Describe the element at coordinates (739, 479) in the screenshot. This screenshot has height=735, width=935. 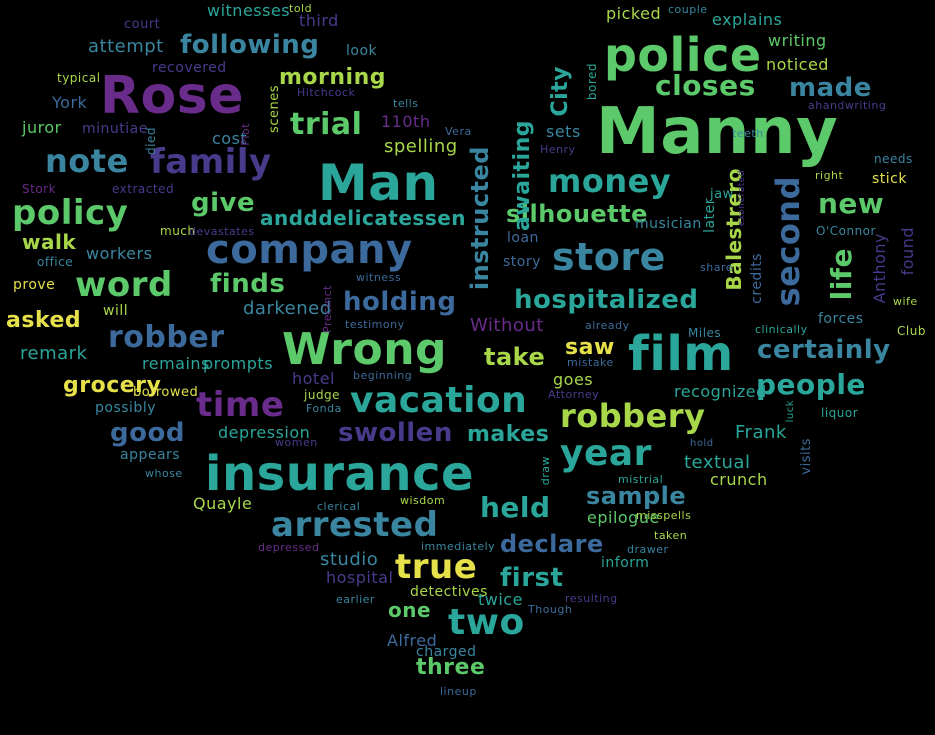
I see `word-crunch: crunch` at that location.